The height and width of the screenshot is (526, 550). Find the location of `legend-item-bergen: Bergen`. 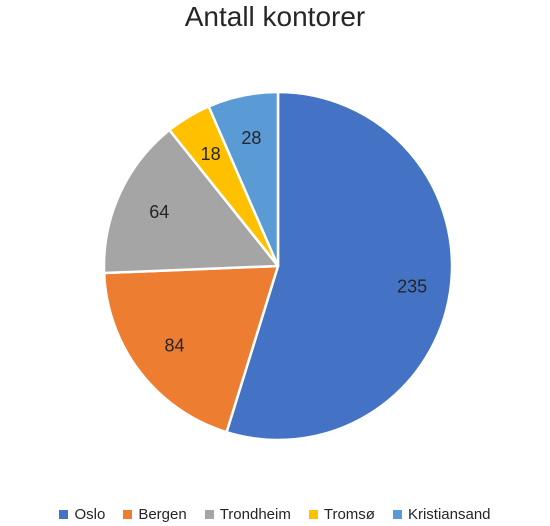

legend-item-bergen: Bergen is located at coordinates (155, 514).